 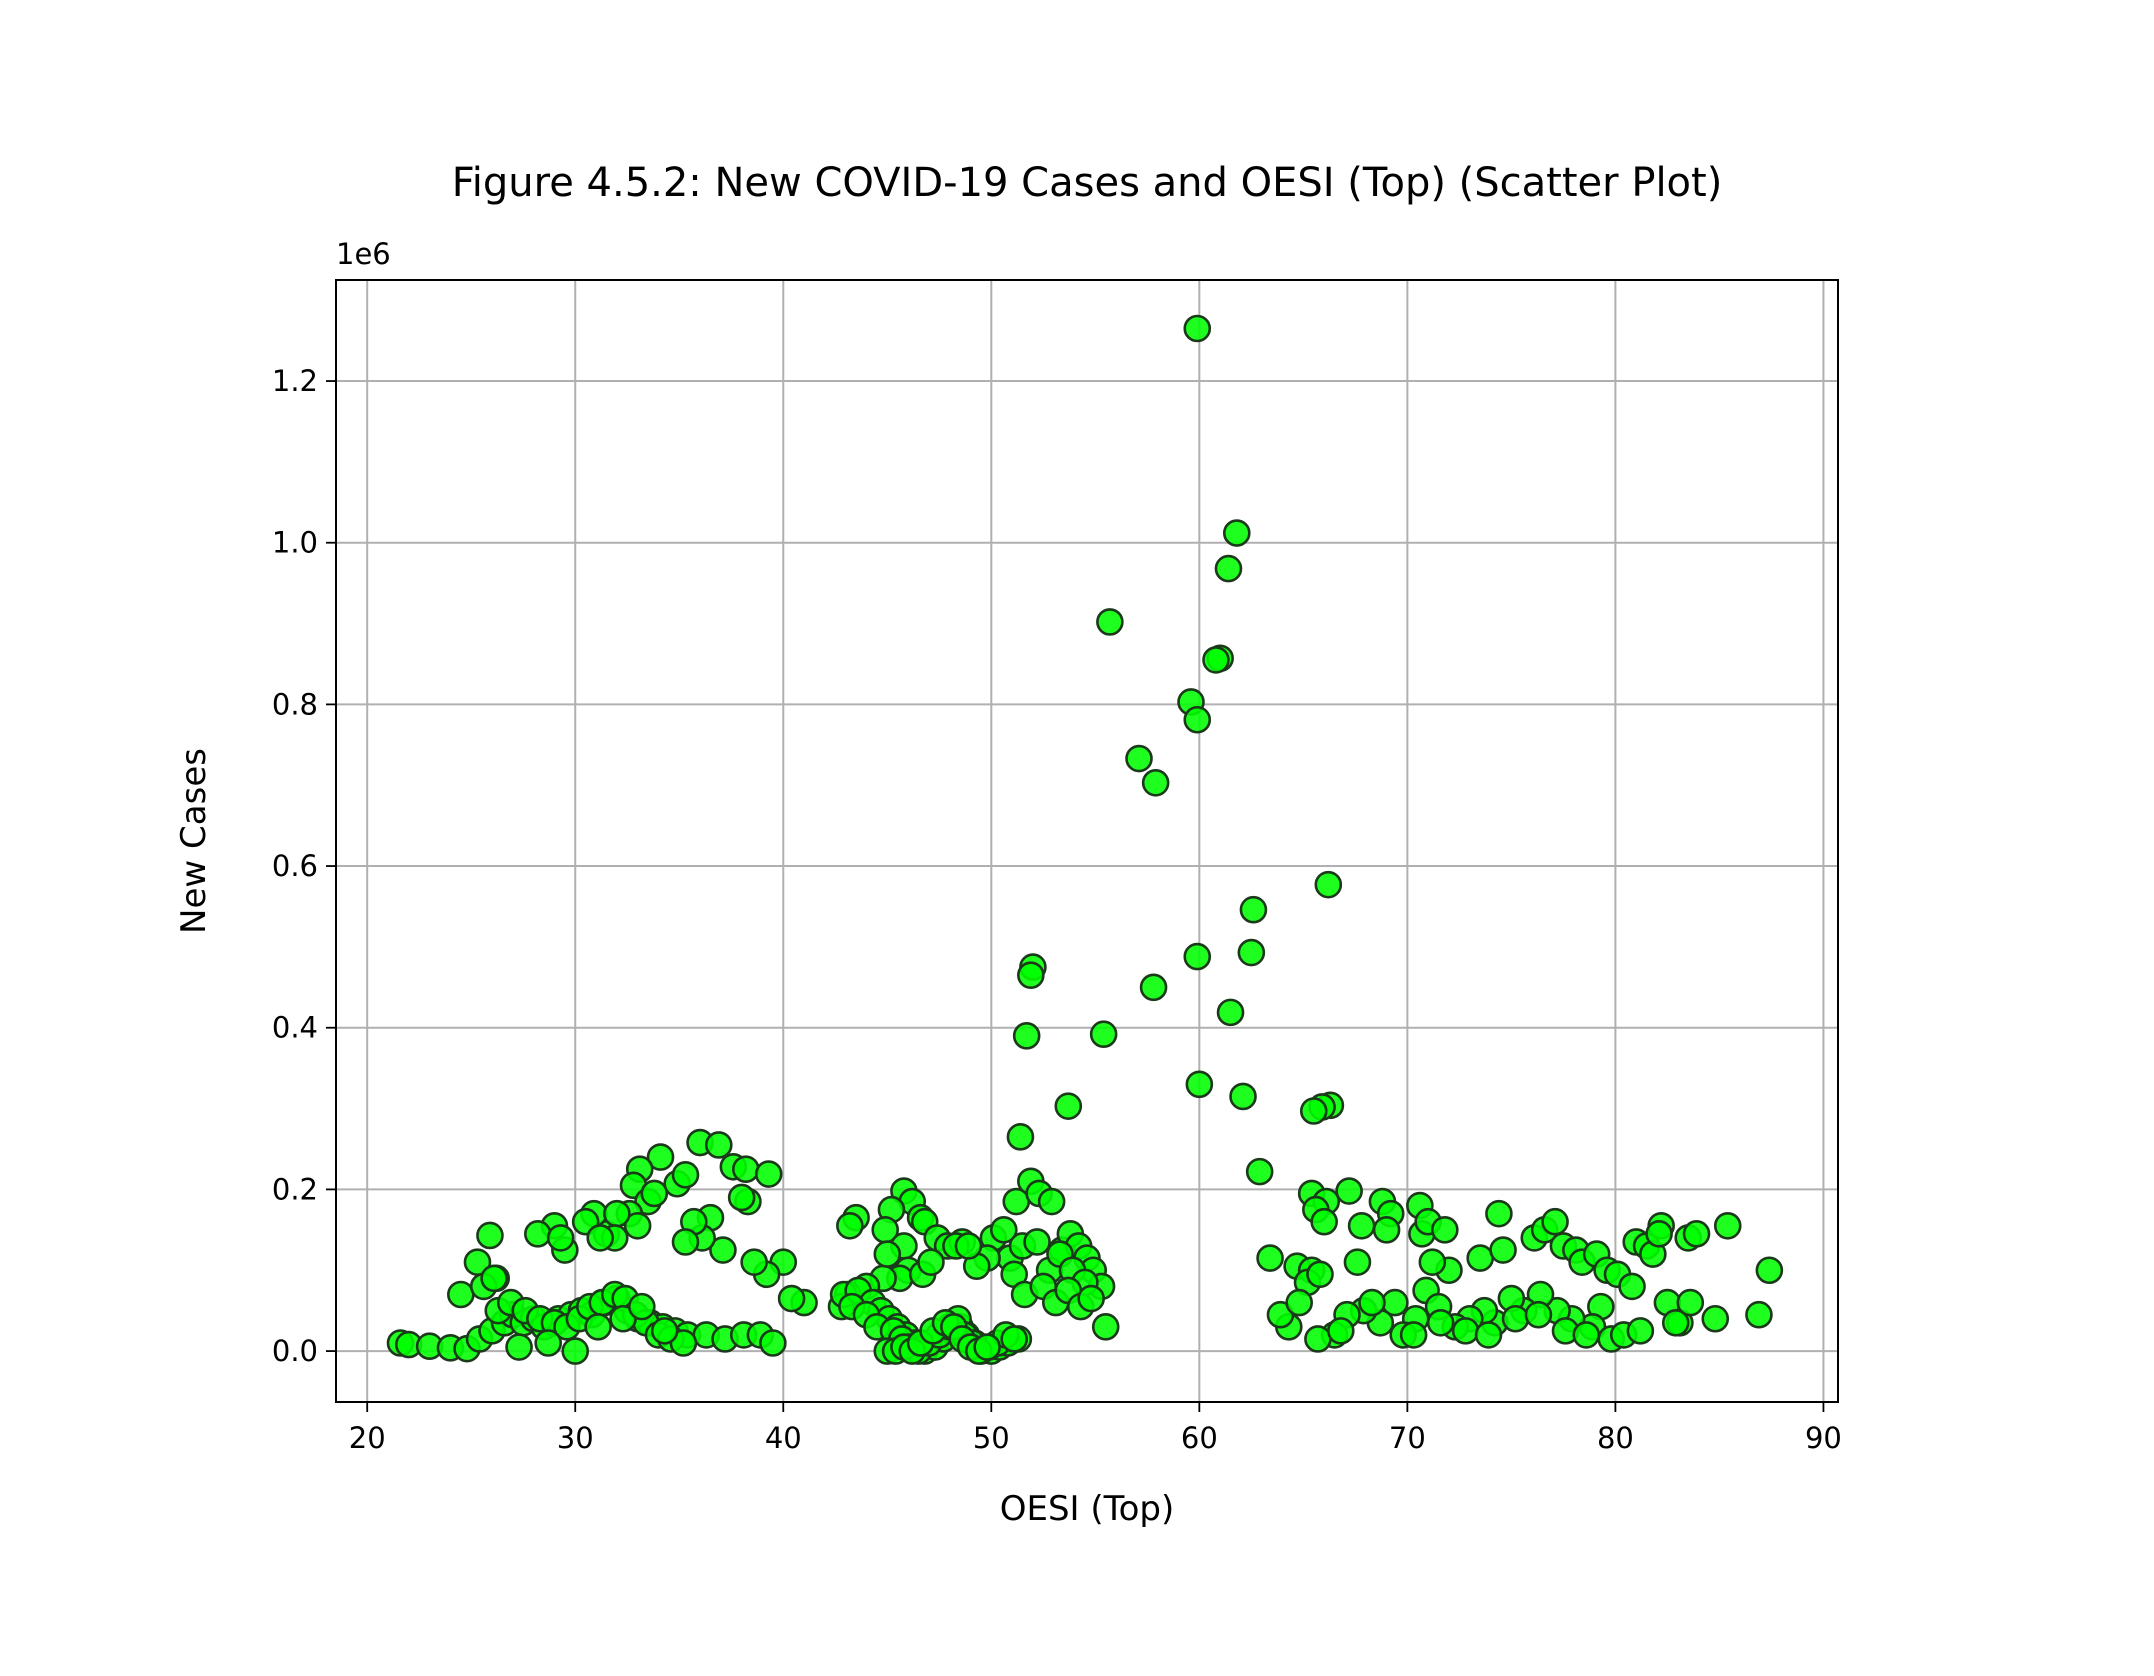 I want to click on y-axis-label: New Cases, so click(x=194, y=841).